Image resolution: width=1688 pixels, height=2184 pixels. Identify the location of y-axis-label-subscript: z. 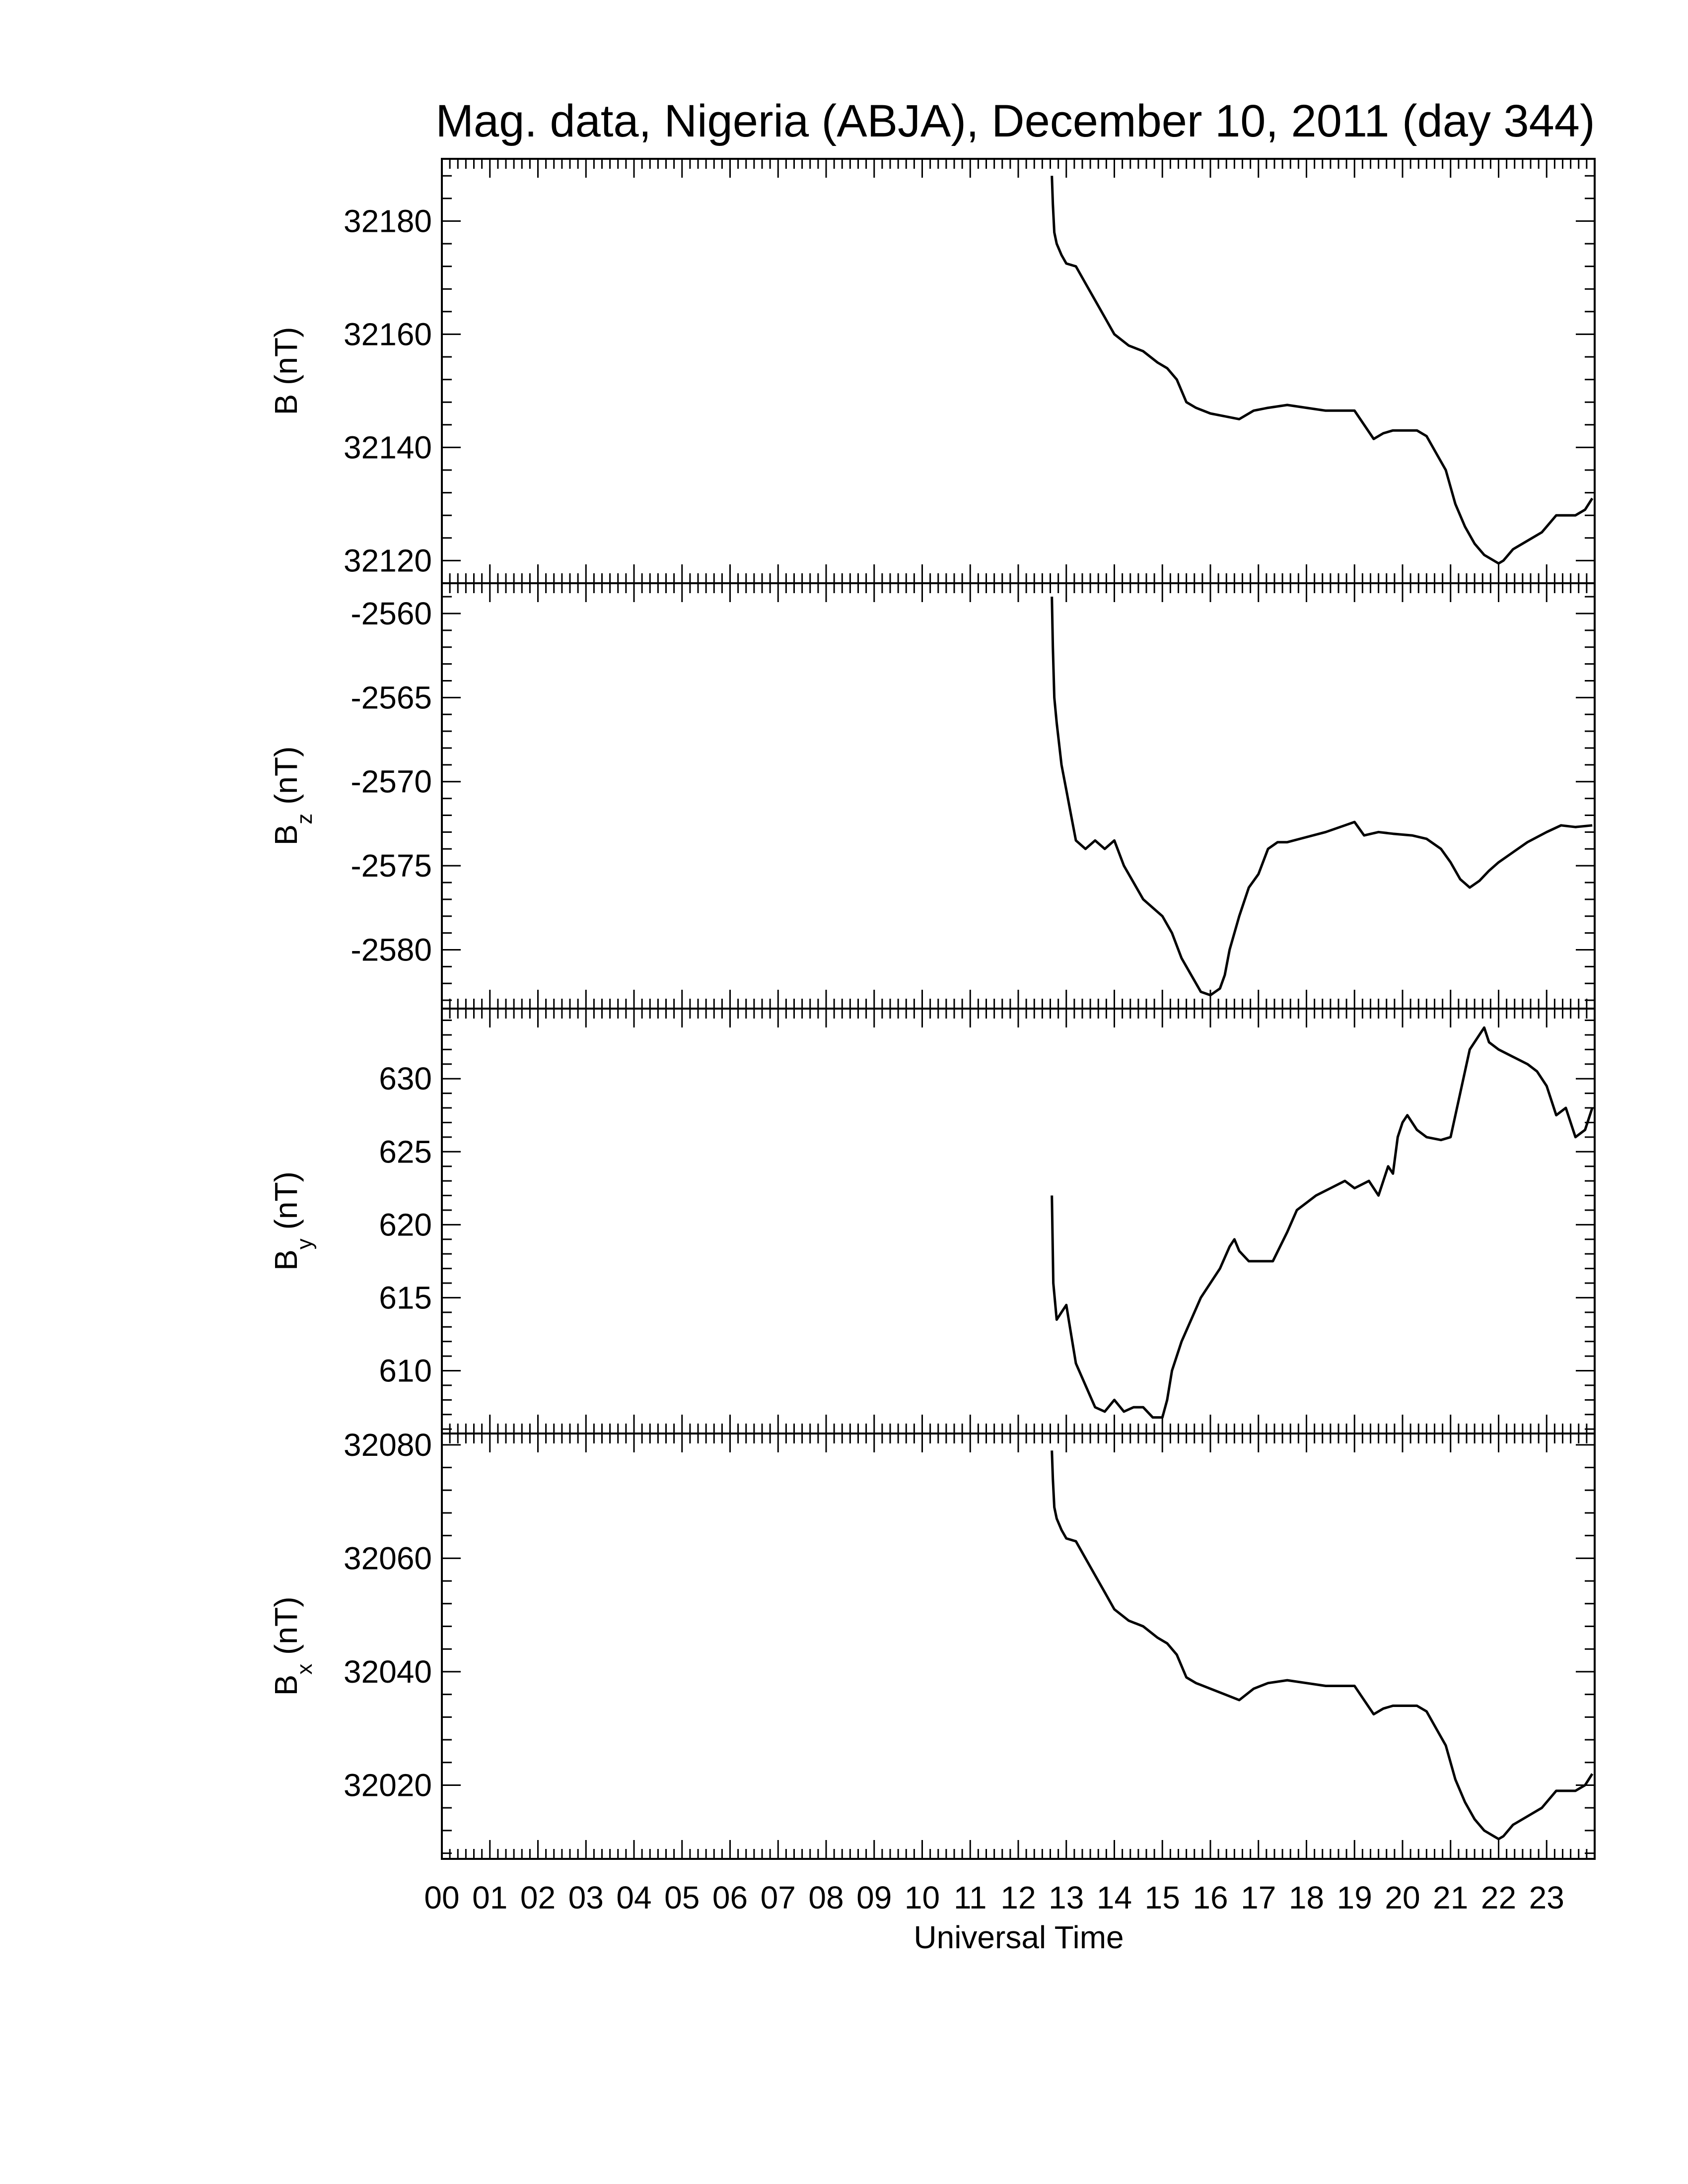
(304, 819).